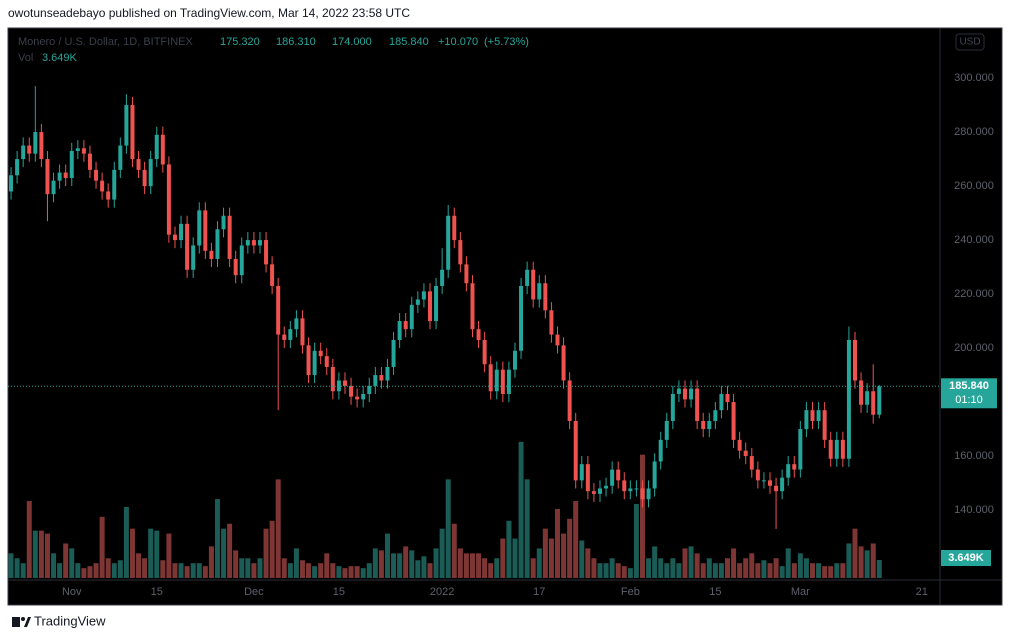  What do you see at coordinates (974, 294) in the screenshot?
I see `y-tick-label: 220.000` at bounding box center [974, 294].